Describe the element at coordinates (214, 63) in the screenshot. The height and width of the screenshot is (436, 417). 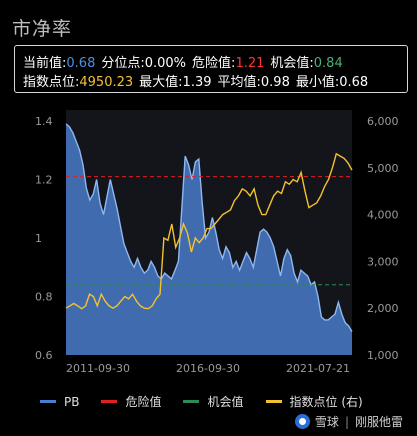
I see `stat-label: 危险值:` at that location.